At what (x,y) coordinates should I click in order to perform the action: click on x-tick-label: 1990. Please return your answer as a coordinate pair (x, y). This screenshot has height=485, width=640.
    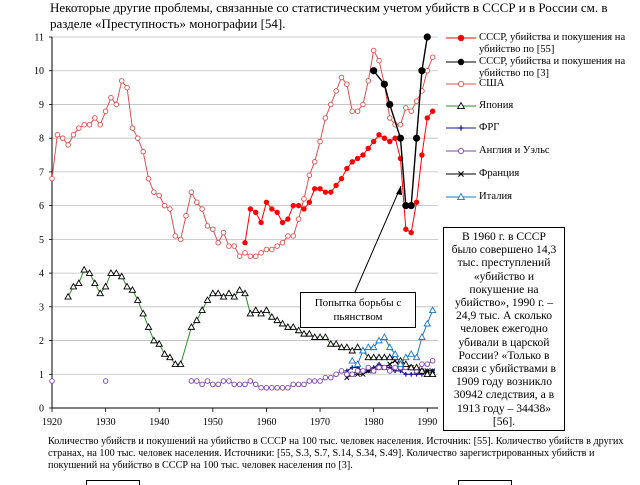
    Looking at the image, I should click on (427, 422).